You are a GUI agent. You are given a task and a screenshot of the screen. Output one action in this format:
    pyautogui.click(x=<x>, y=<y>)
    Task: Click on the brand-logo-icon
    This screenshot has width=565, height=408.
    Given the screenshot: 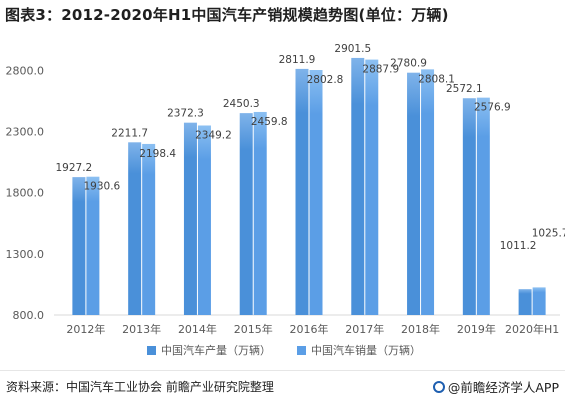 What is the action you would take?
    pyautogui.click(x=438, y=386)
    